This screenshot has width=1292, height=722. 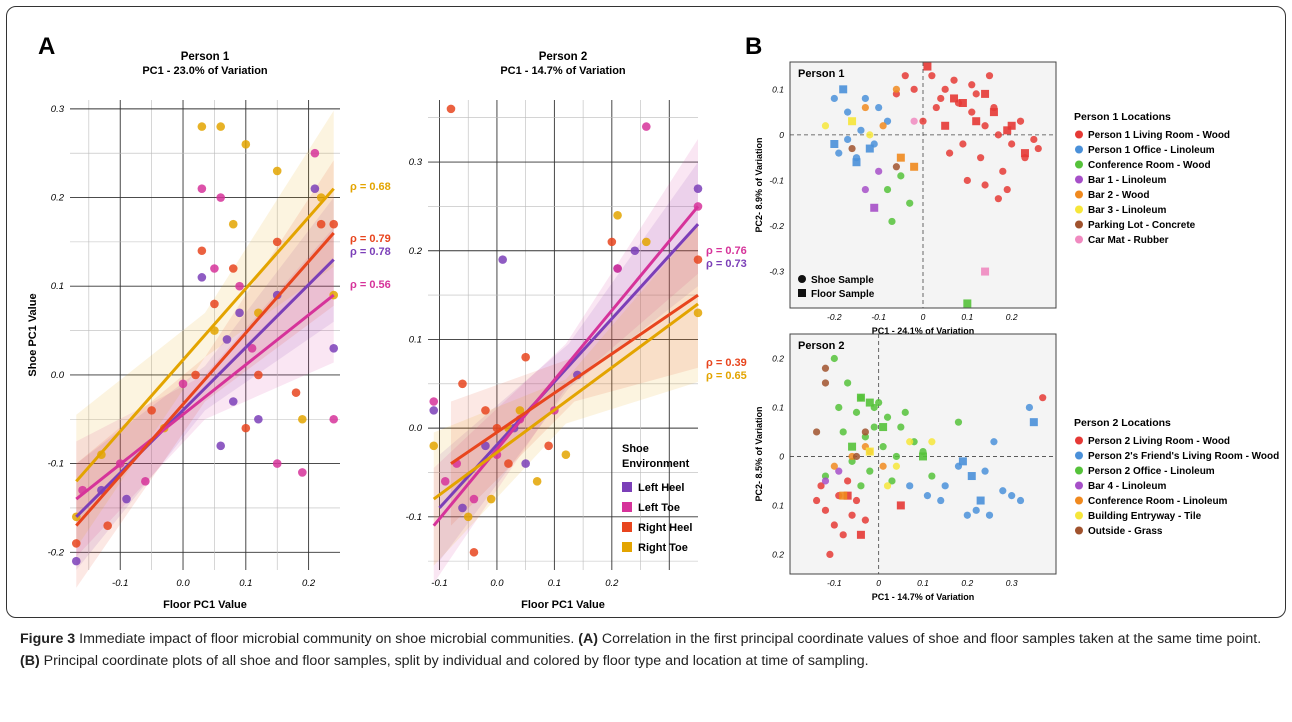 I want to click on y-tick-label: 0.1, so click(x=415, y=339).